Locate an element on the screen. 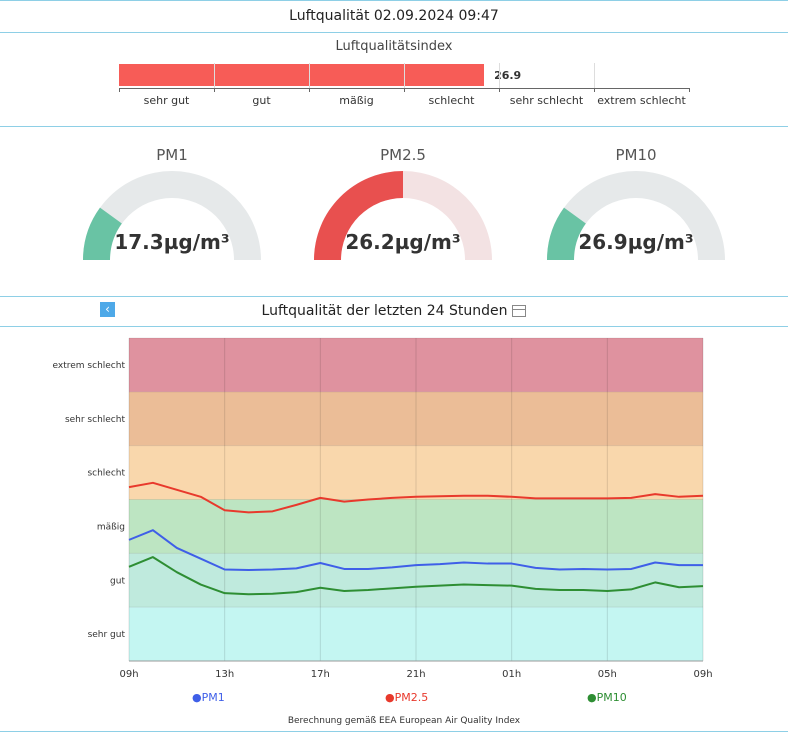 This screenshot has width=788, height=733. aqi-category-label: extrem schlecht is located at coordinates (641, 100).